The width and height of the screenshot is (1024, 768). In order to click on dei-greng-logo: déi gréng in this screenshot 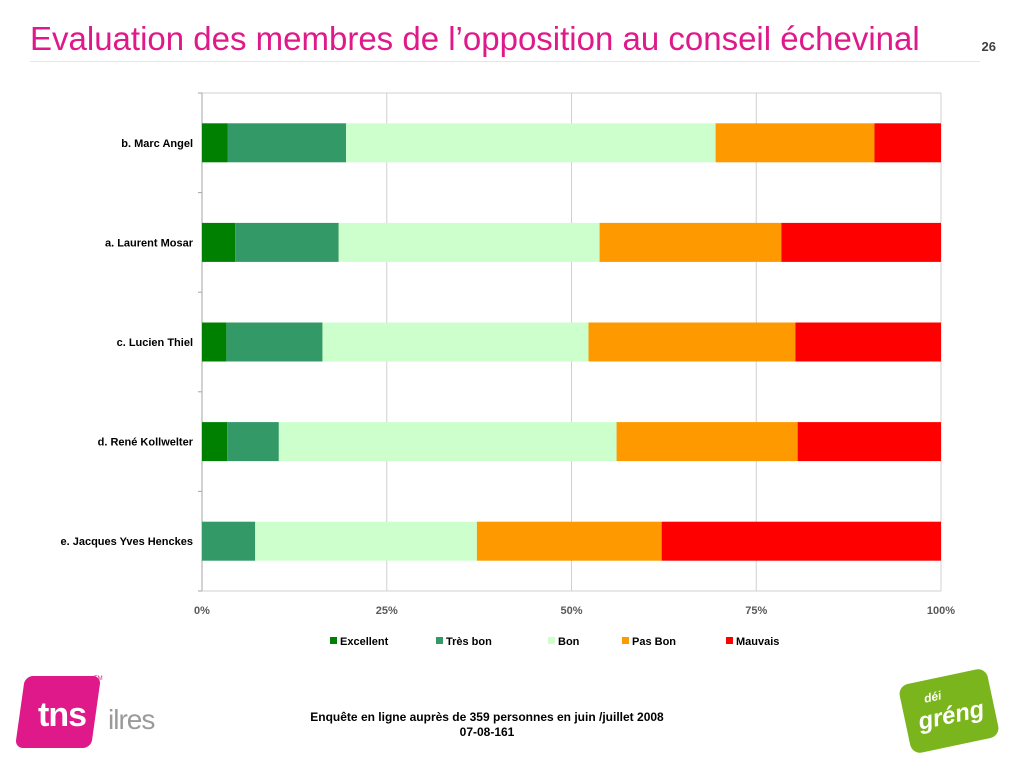, I will do `click(950, 711)`.